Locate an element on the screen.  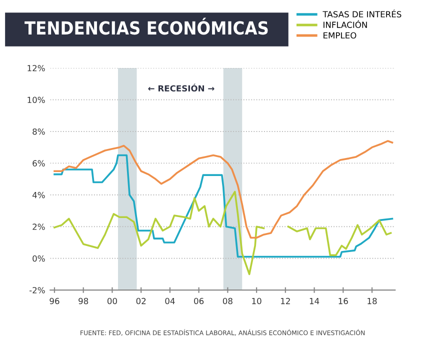
y-tick-label: 0% is located at coordinates (38, 258).